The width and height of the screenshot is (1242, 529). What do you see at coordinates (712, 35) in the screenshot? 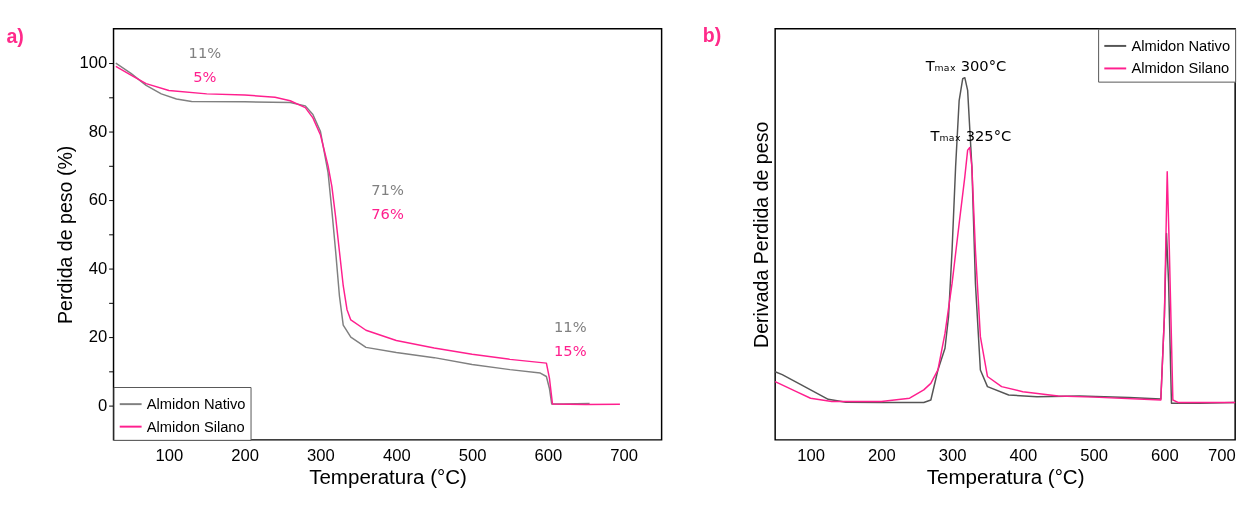
I see `chart-title: b)` at bounding box center [712, 35].